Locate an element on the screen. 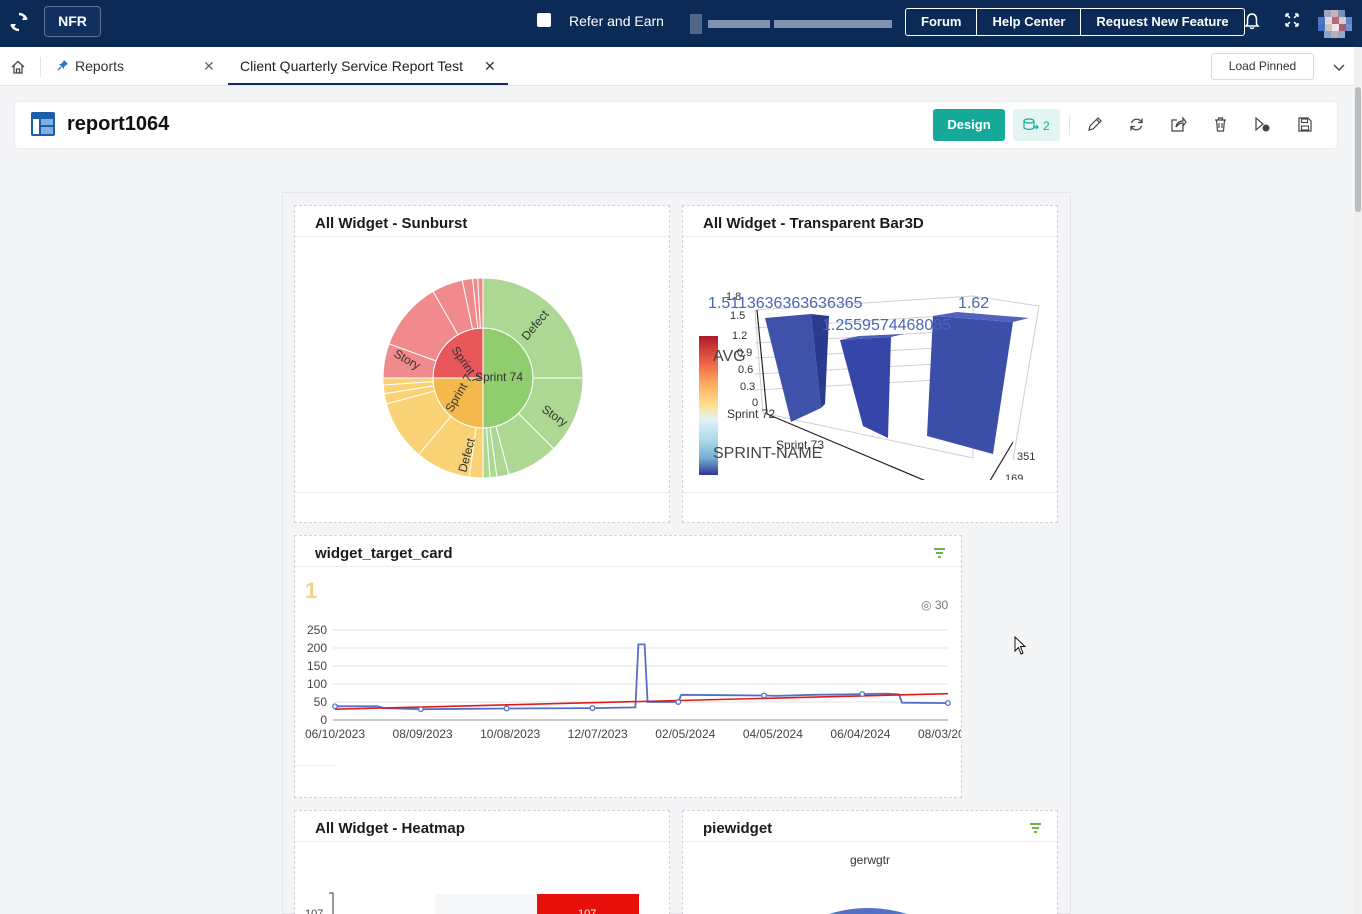  widget-title: All Widget - Transparent Bar3D is located at coordinates (813, 223).